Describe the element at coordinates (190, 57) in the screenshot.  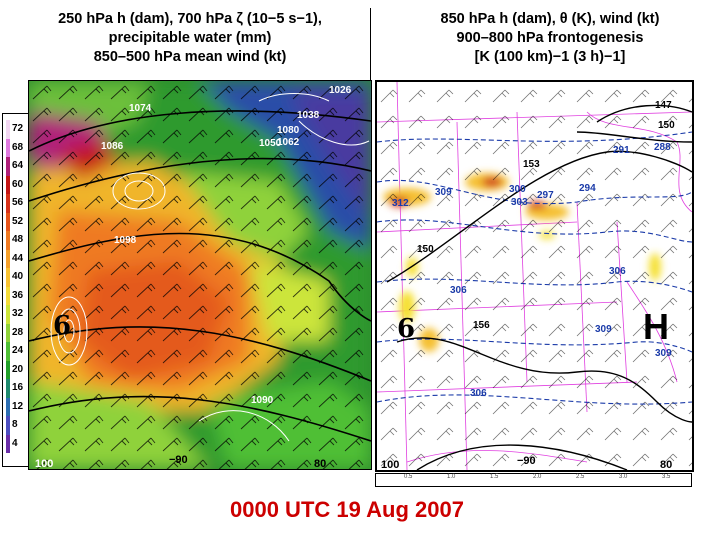
I see `left-title-line-3: 850–500 hPa mean wind (kt)` at that location.